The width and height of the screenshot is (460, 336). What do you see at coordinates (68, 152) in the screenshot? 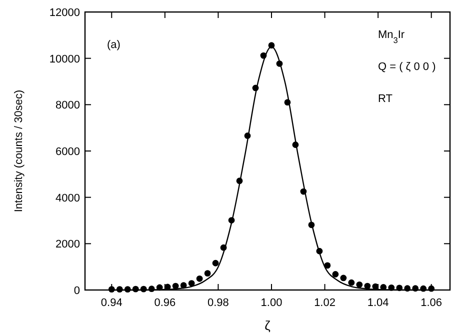
I see `y-tick-label: 6000` at bounding box center [68, 152].